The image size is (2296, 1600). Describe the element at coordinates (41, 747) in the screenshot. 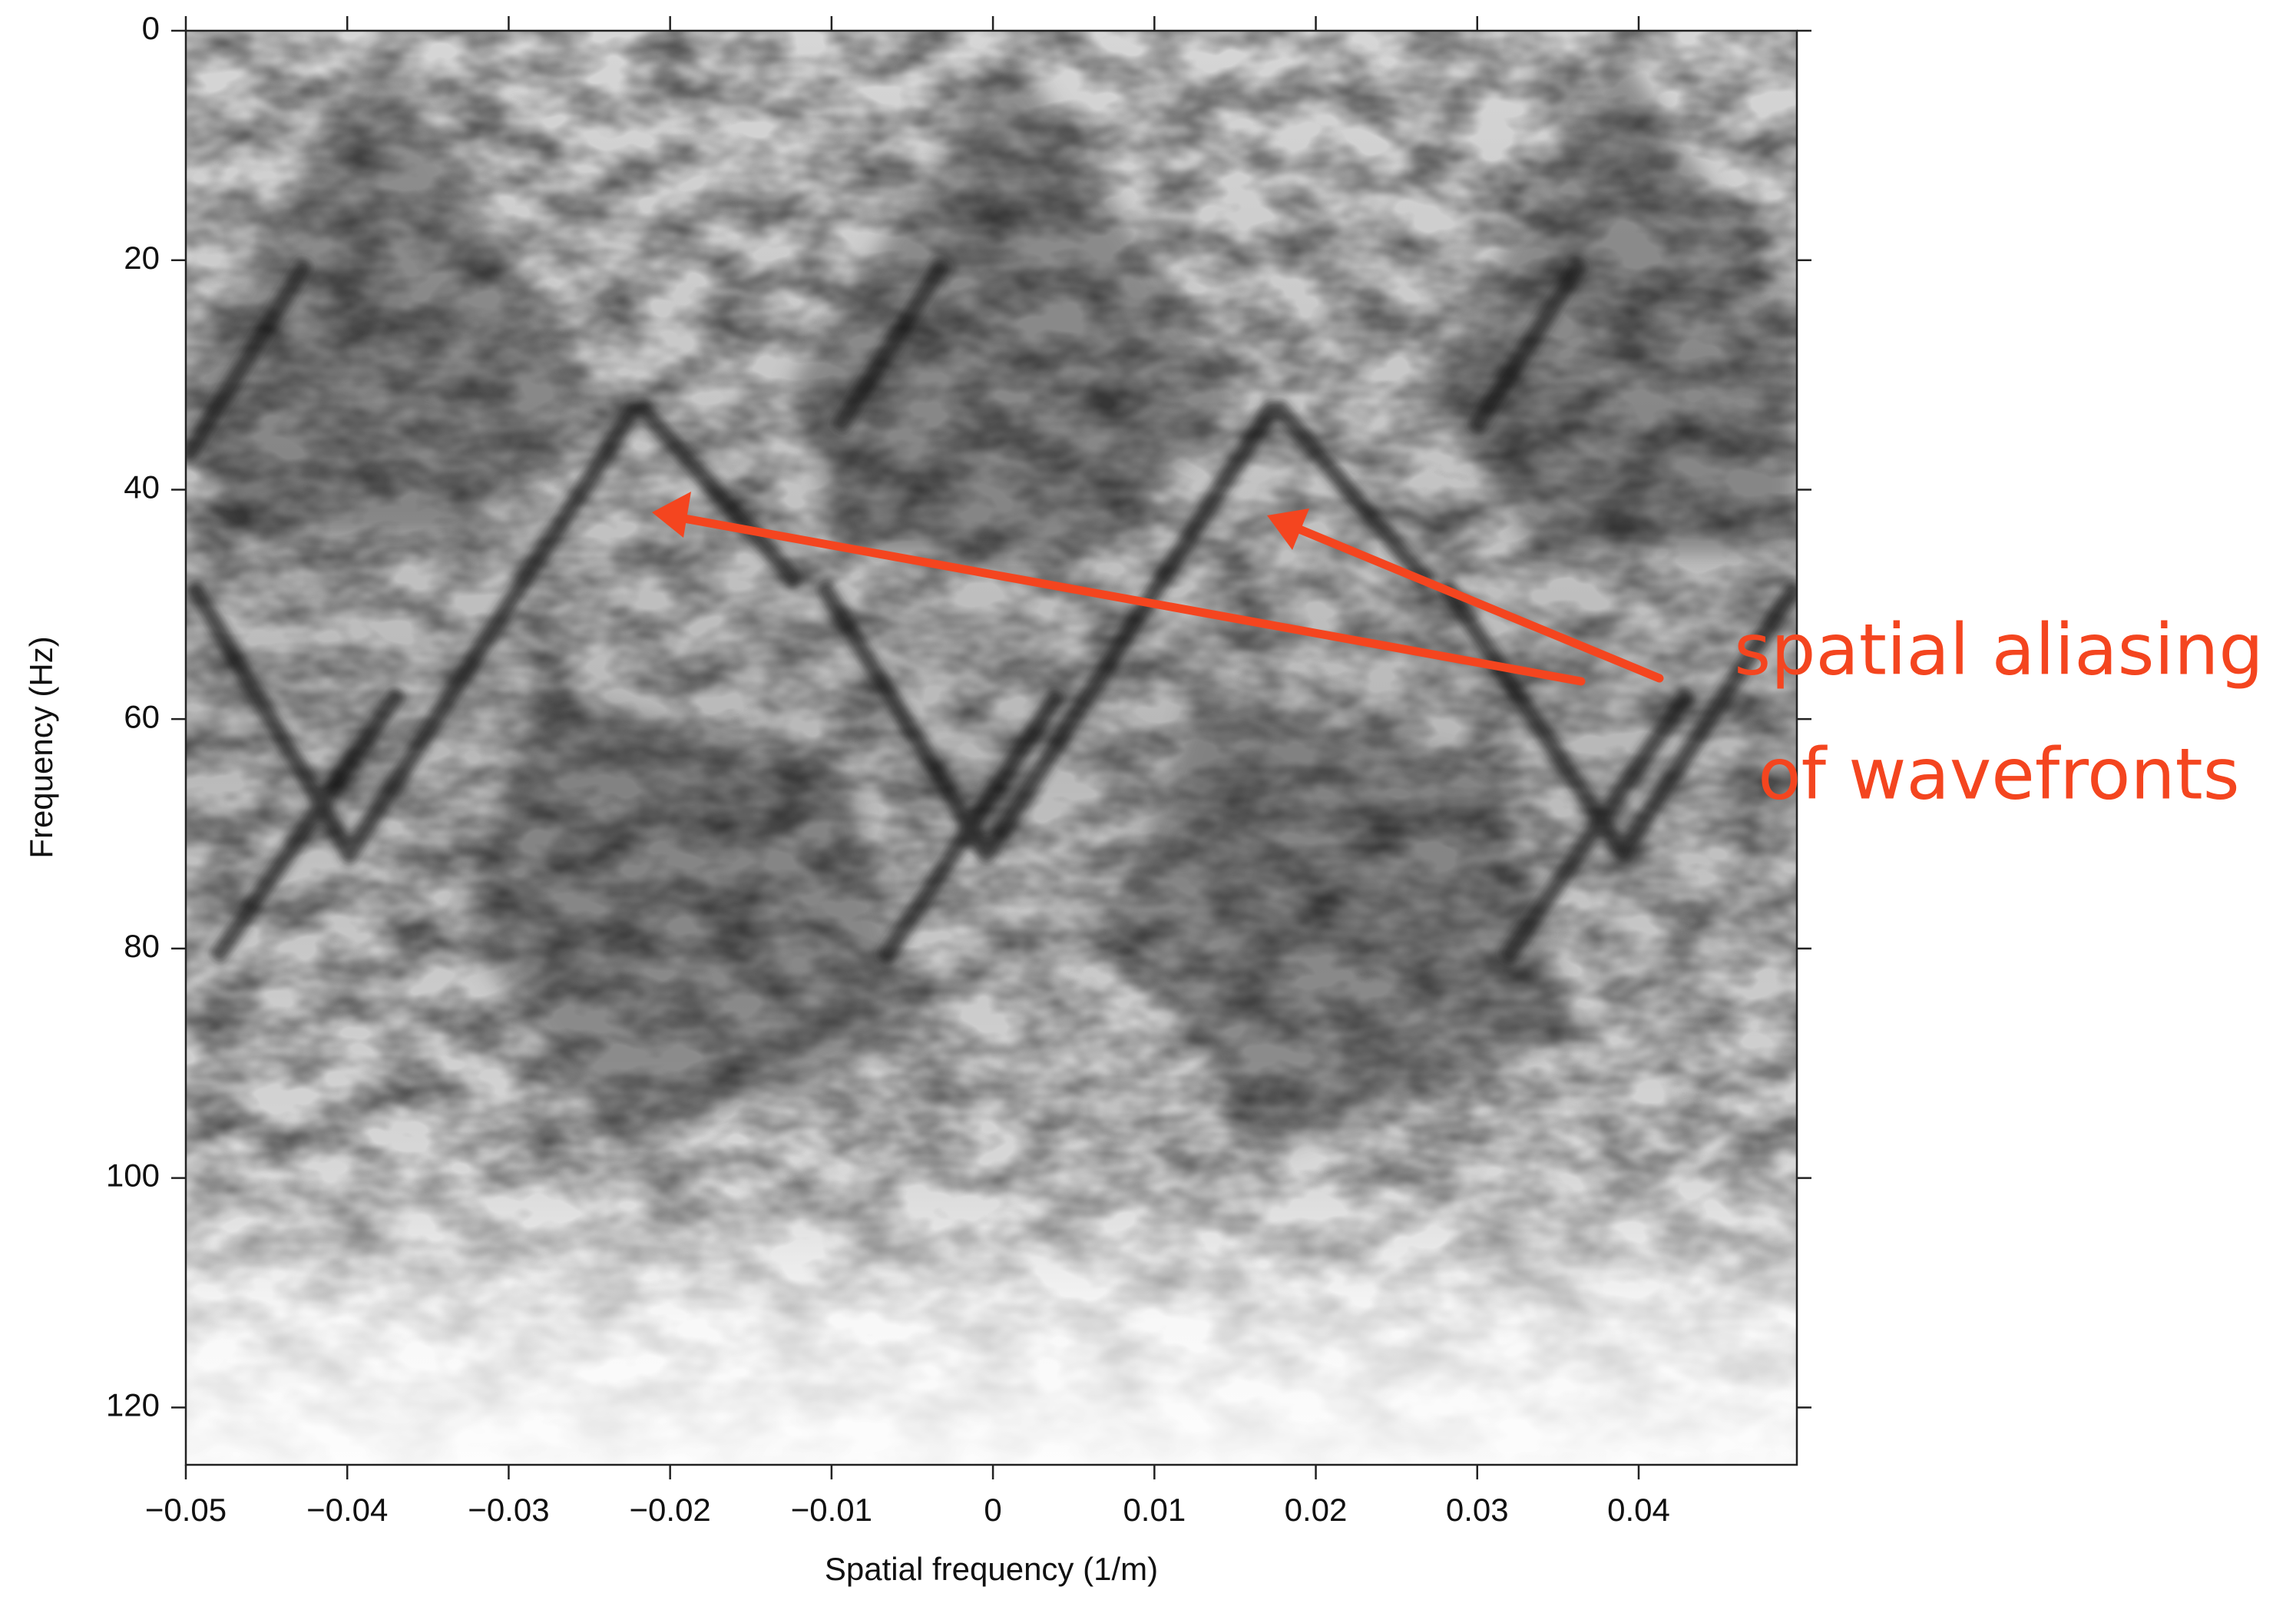

I see `y-axis-label: Frequency (Hz)` at that location.